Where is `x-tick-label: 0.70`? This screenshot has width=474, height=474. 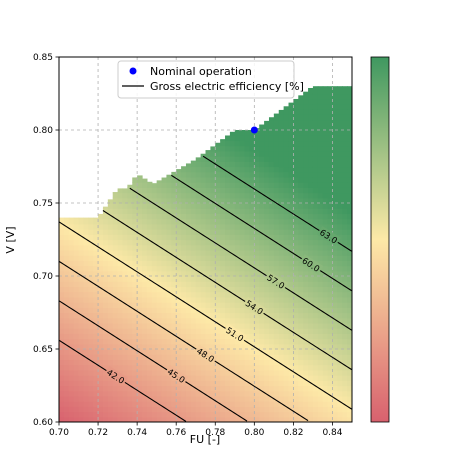 x-tick-label: 0.70 is located at coordinates (59, 433).